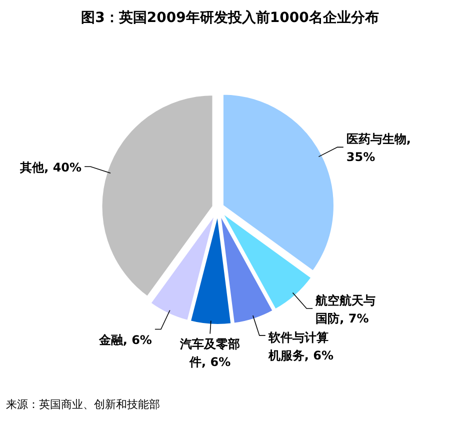 The width and height of the screenshot is (460, 423). I want to click on slice-label: 其他, 40%, so click(50, 167).